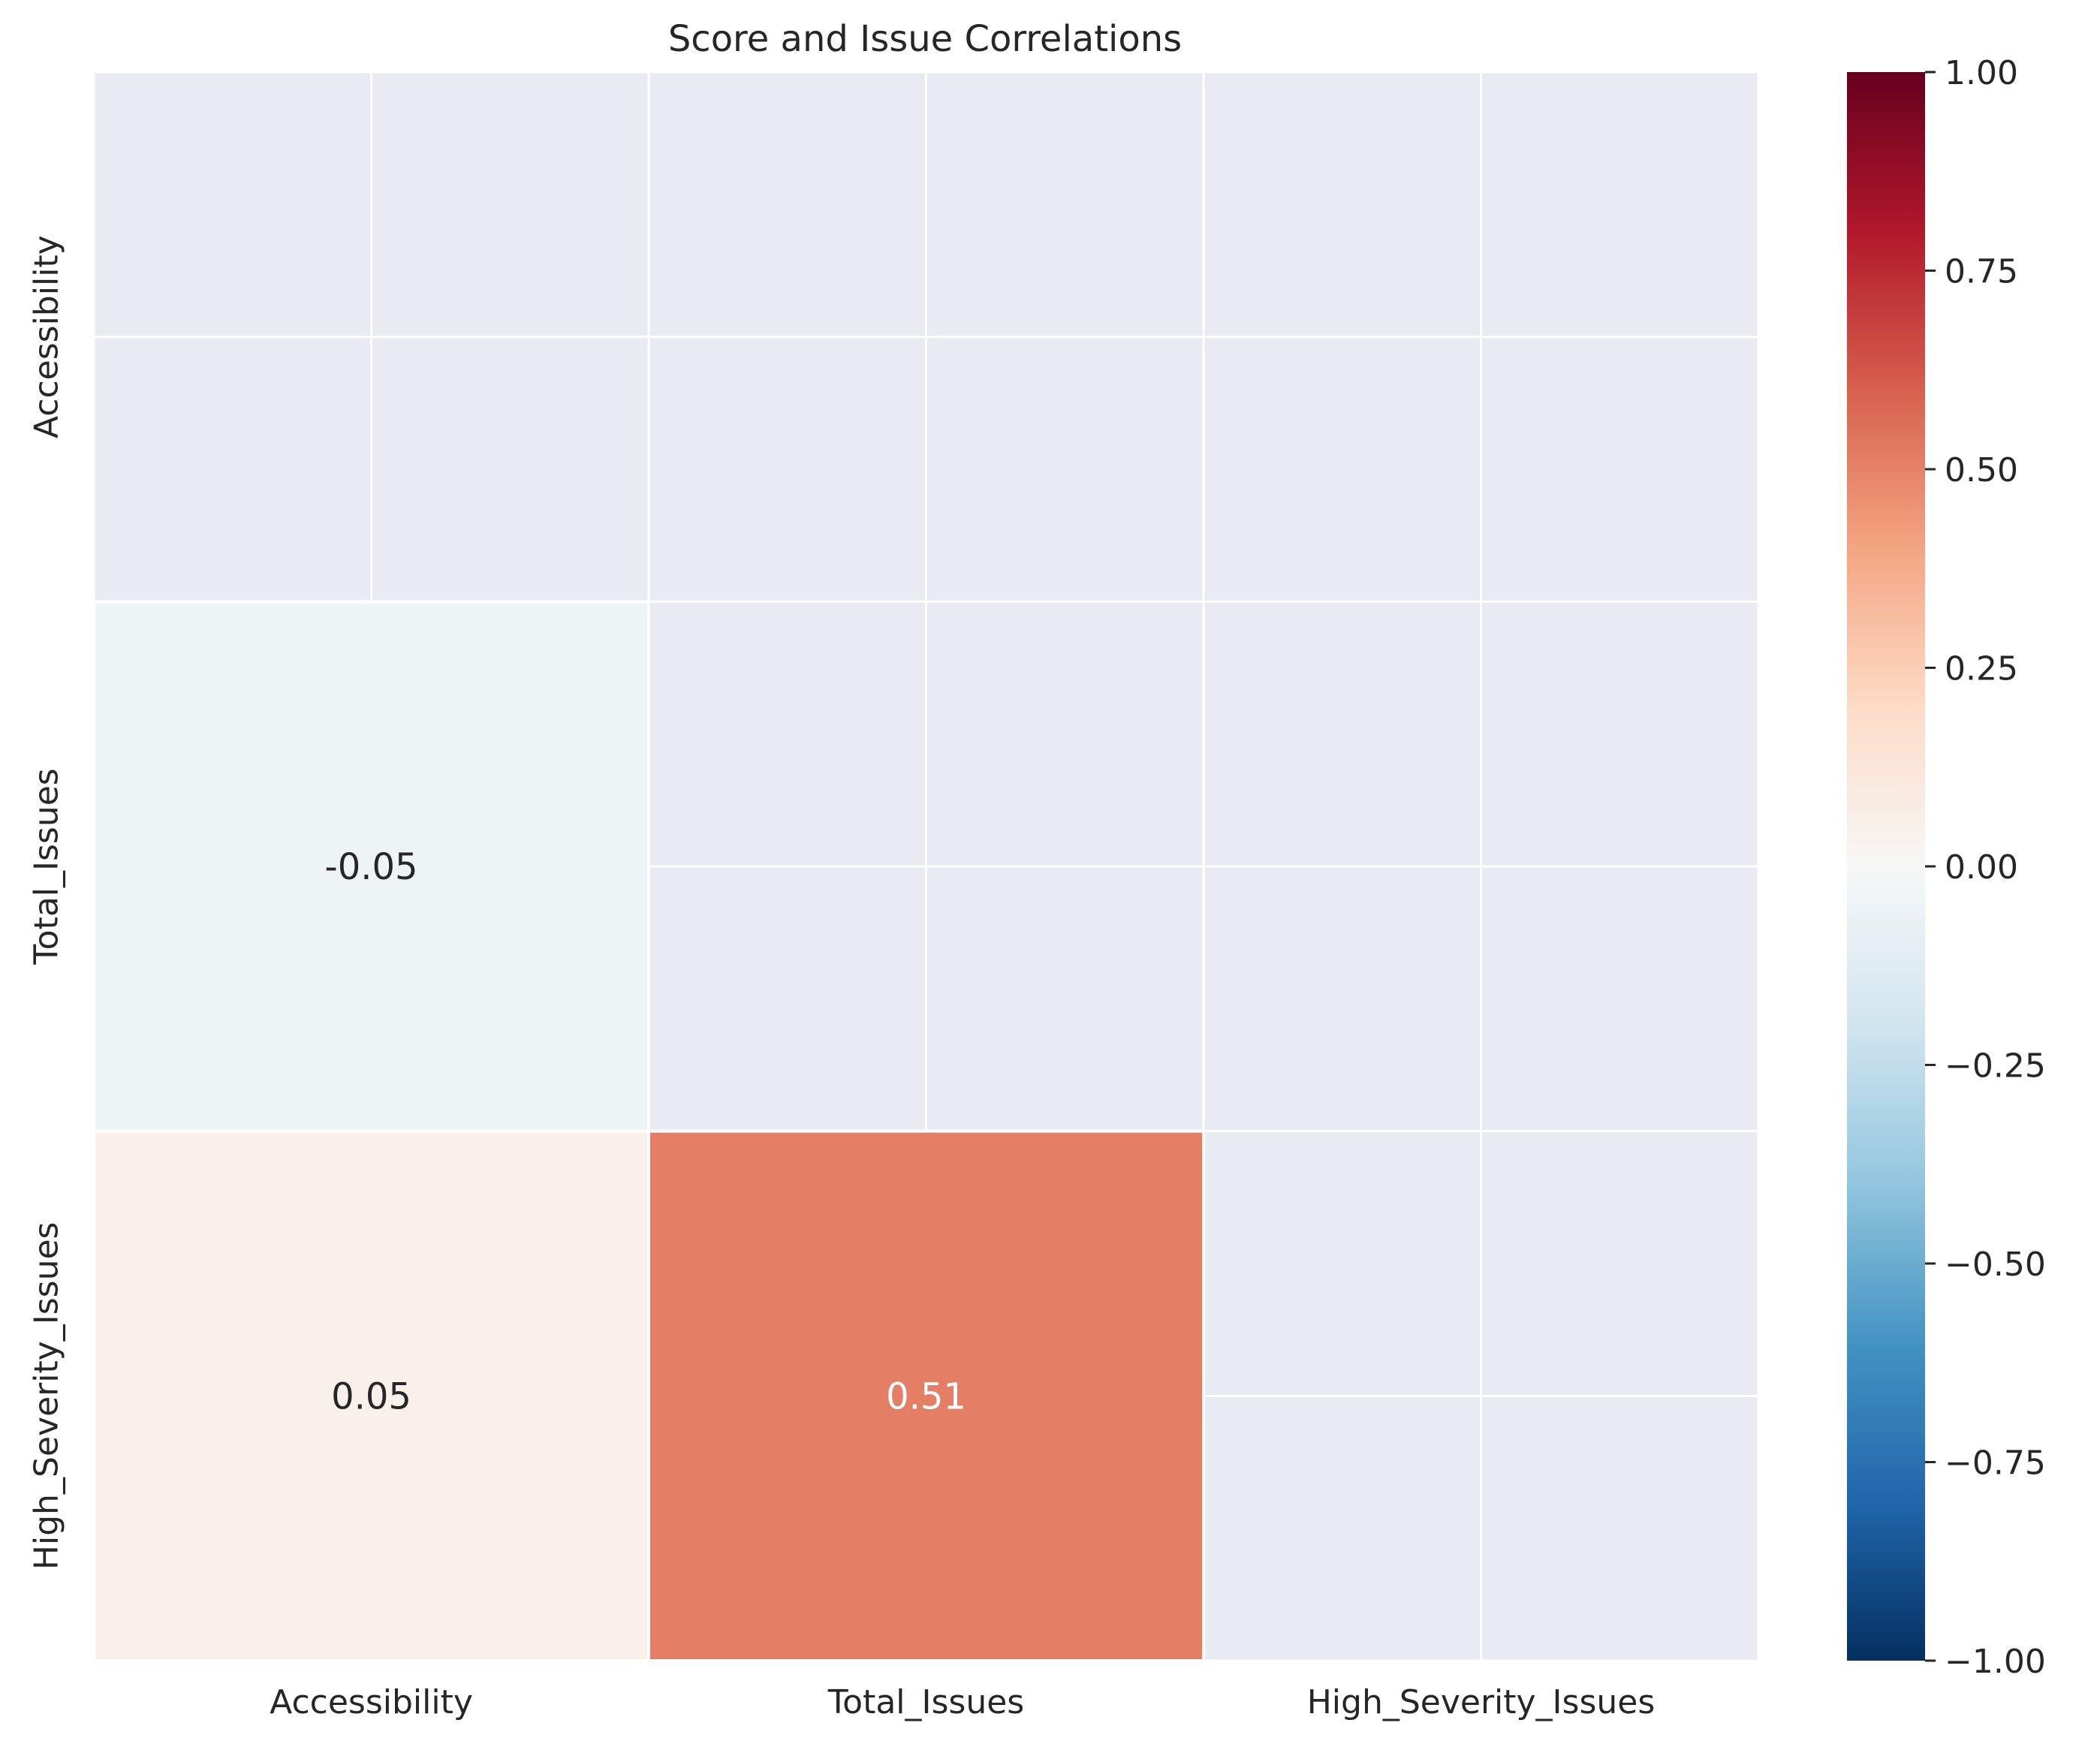 The height and width of the screenshot is (1750, 2100). Describe the element at coordinates (47, 1396) in the screenshot. I see `y-tick-label: High_Severity_Issues` at that location.